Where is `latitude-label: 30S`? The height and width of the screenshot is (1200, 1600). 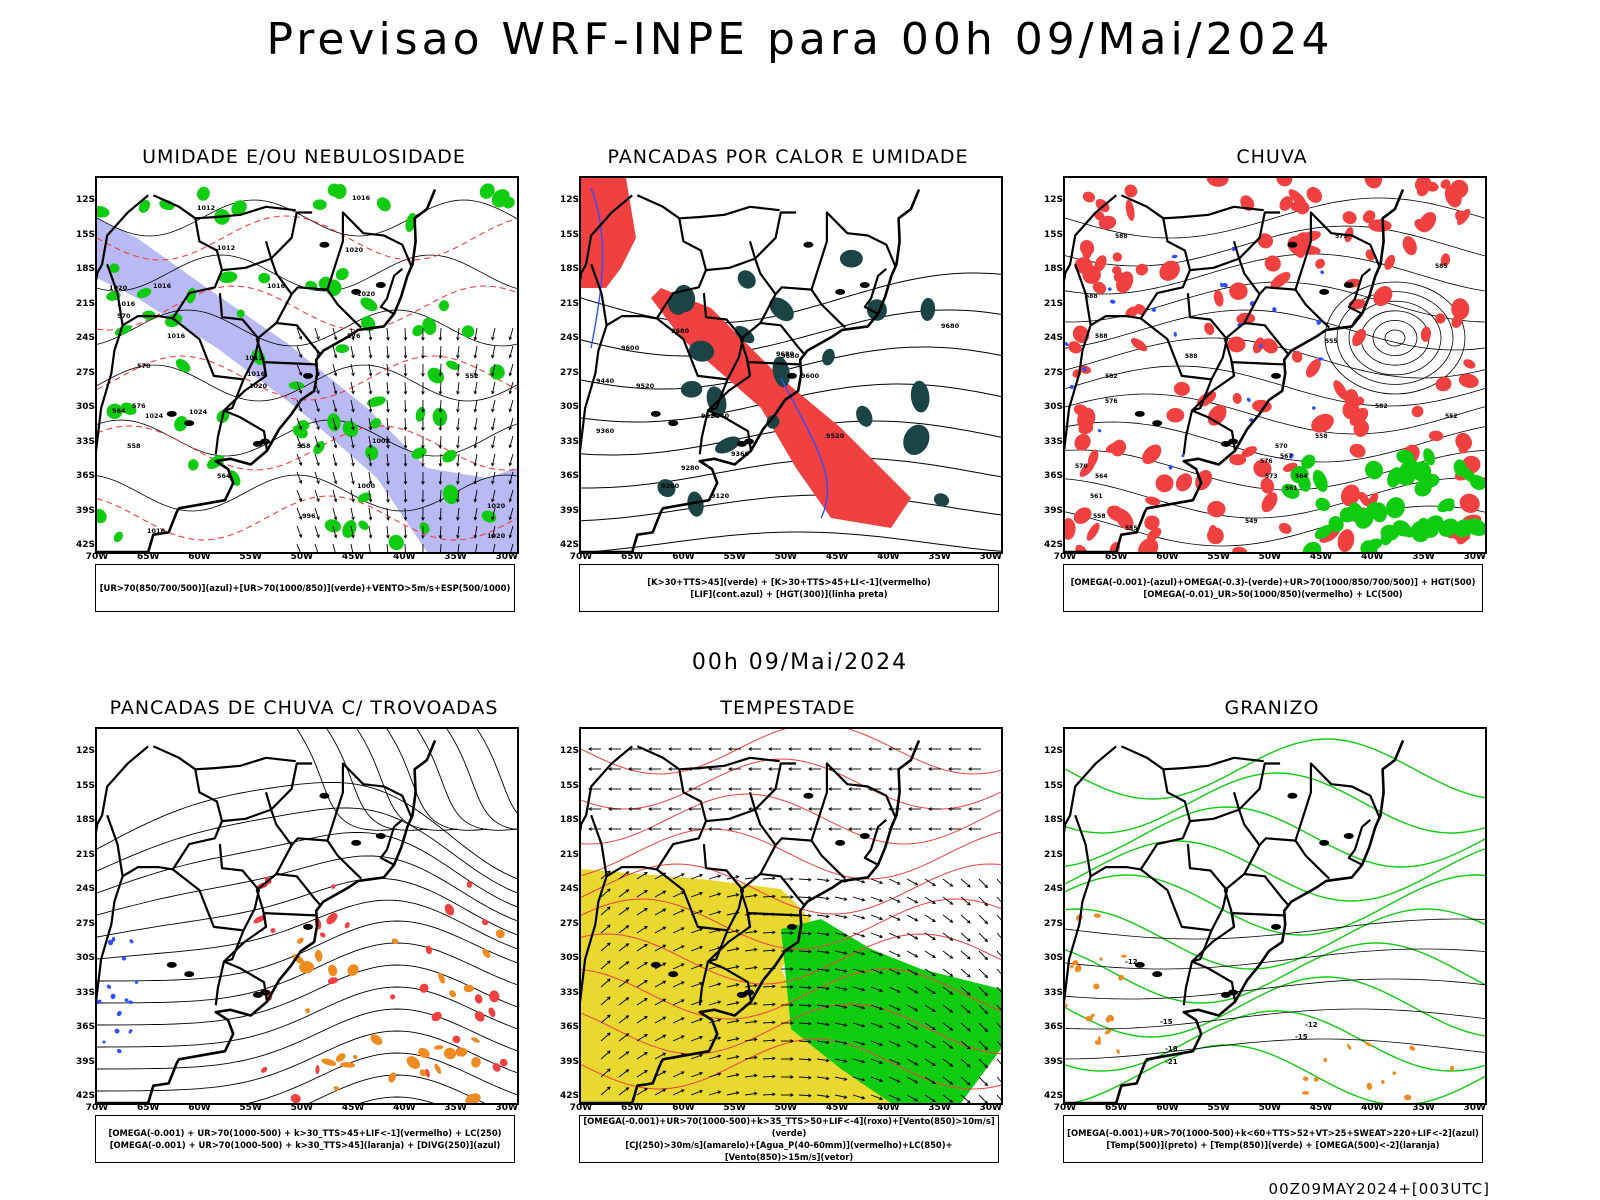
latitude-label: 30S is located at coordinates (1053, 958).